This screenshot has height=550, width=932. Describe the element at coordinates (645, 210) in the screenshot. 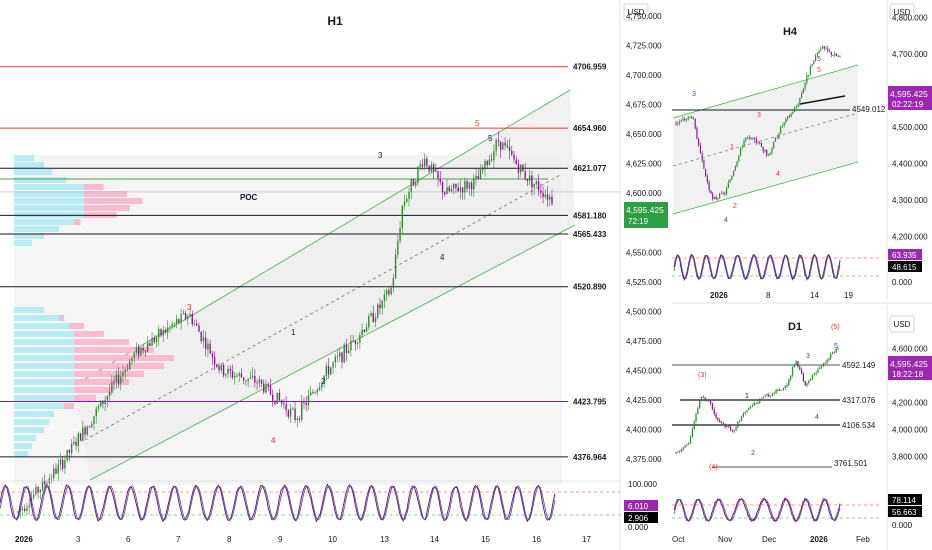

I see `h1-price: 4,595.425` at that location.